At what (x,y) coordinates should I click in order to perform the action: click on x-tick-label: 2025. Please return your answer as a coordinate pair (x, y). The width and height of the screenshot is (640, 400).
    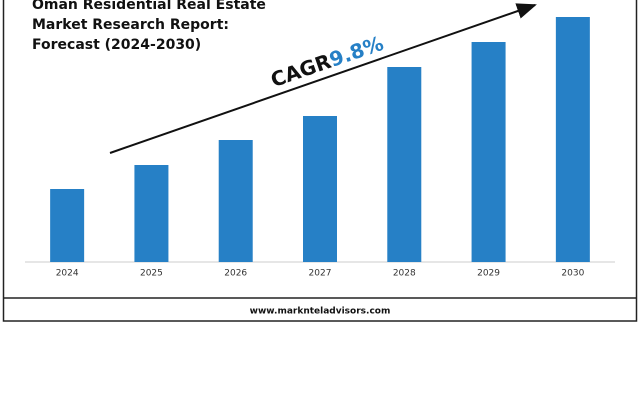
    Looking at the image, I should click on (151, 274).